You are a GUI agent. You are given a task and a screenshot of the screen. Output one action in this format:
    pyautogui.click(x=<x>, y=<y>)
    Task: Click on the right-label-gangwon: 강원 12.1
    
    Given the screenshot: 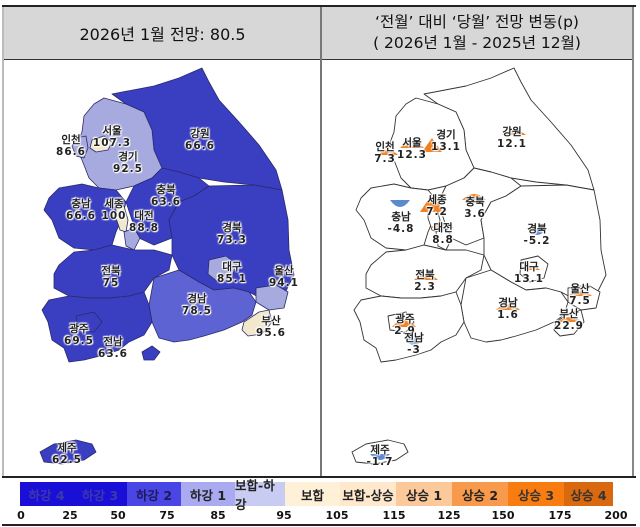 What is the action you would take?
    pyautogui.click(x=512, y=138)
    